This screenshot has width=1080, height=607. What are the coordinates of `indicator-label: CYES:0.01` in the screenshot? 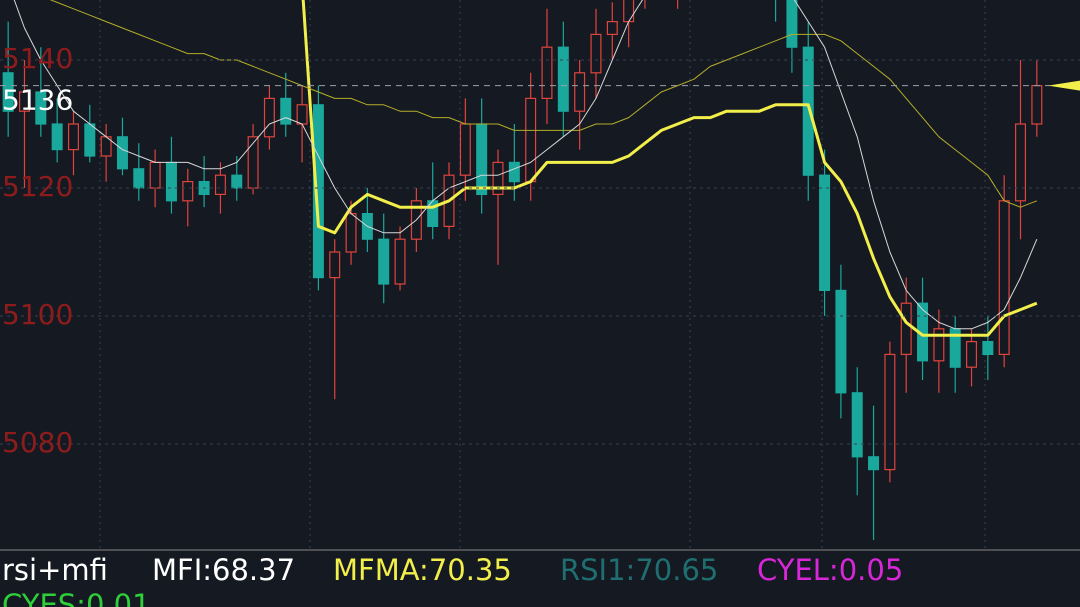 It's located at (76, 597).